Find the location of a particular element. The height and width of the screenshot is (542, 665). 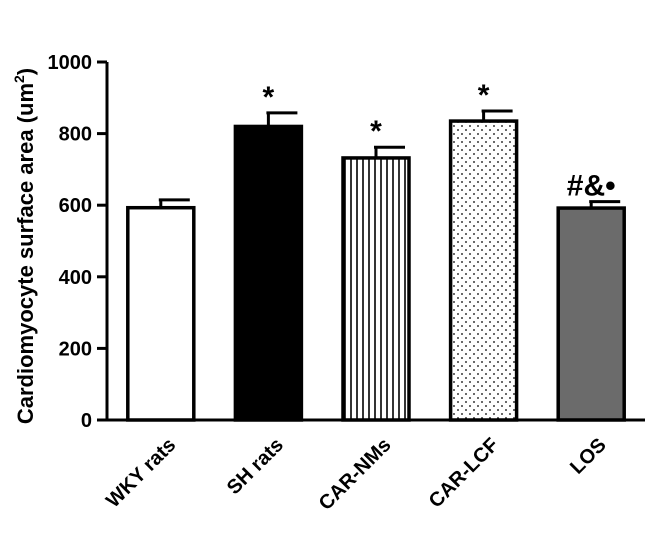

y-tick-label-5: 1000 is located at coordinates (70, 63).